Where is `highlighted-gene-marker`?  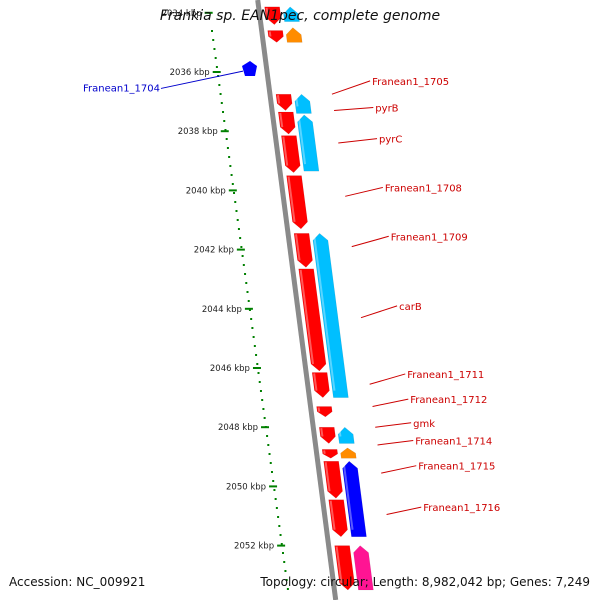 highlighted-gene-marker is located at coordinates (249, 68).